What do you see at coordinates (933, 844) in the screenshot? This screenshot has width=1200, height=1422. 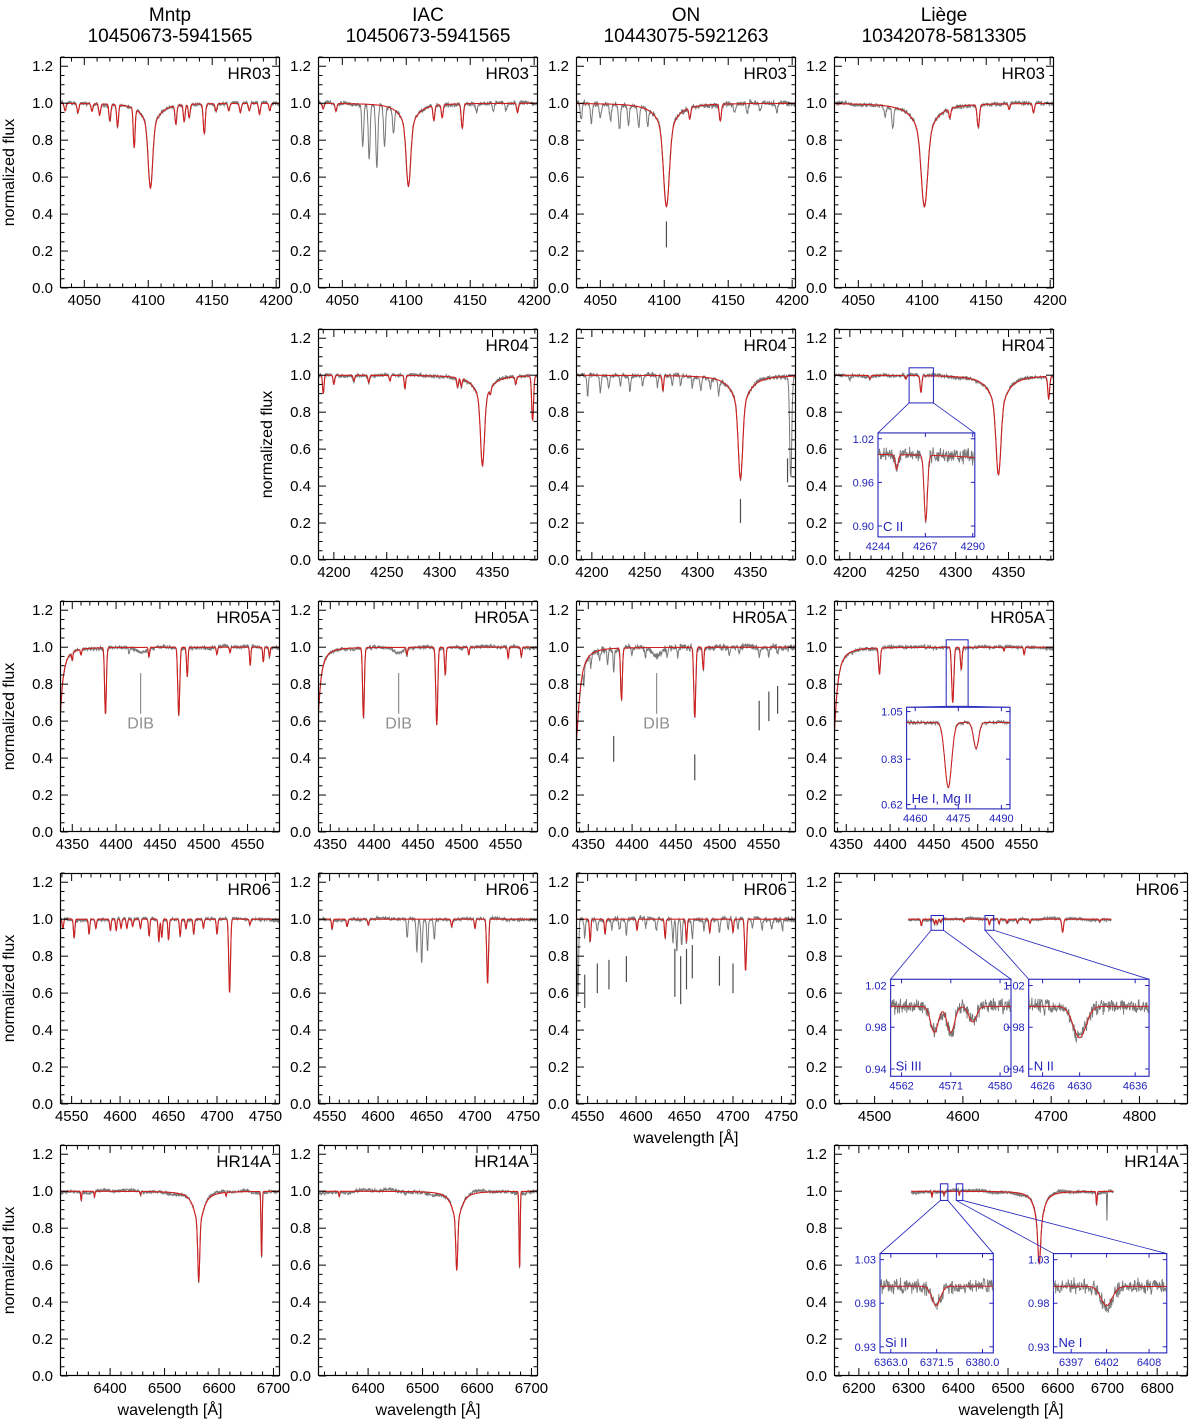 I see `svg-text: 4450` at bounding box center [933, 844].